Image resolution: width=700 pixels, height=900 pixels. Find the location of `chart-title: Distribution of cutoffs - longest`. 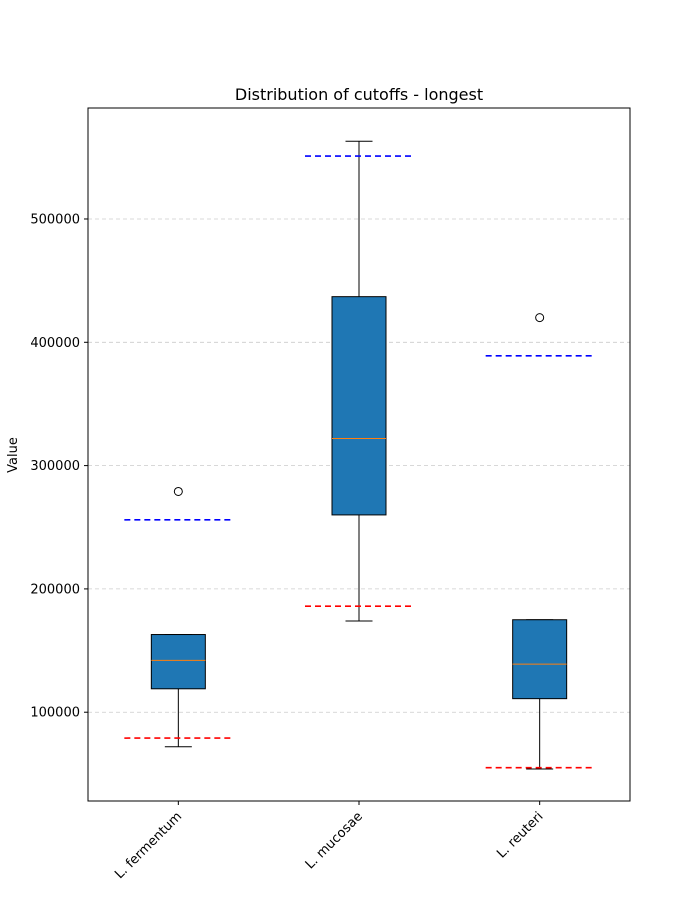

chart-title: Distribution of cutoffs - longest is located at coordinates (359, 94).